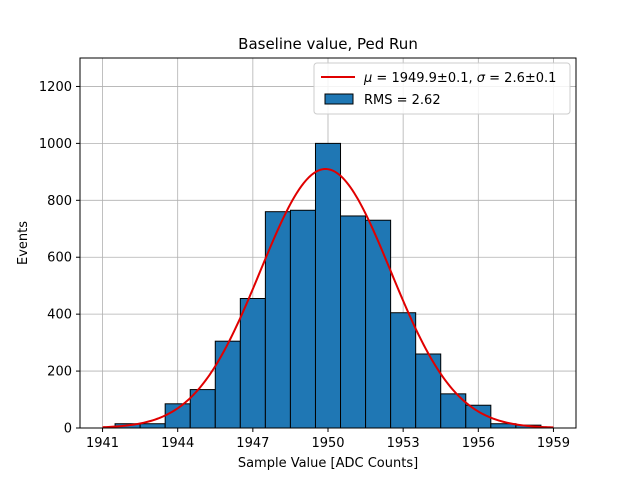  Describe the element at coordinates (23, 243) in the screenshot. I see `y-axis-label: Events` at that location.